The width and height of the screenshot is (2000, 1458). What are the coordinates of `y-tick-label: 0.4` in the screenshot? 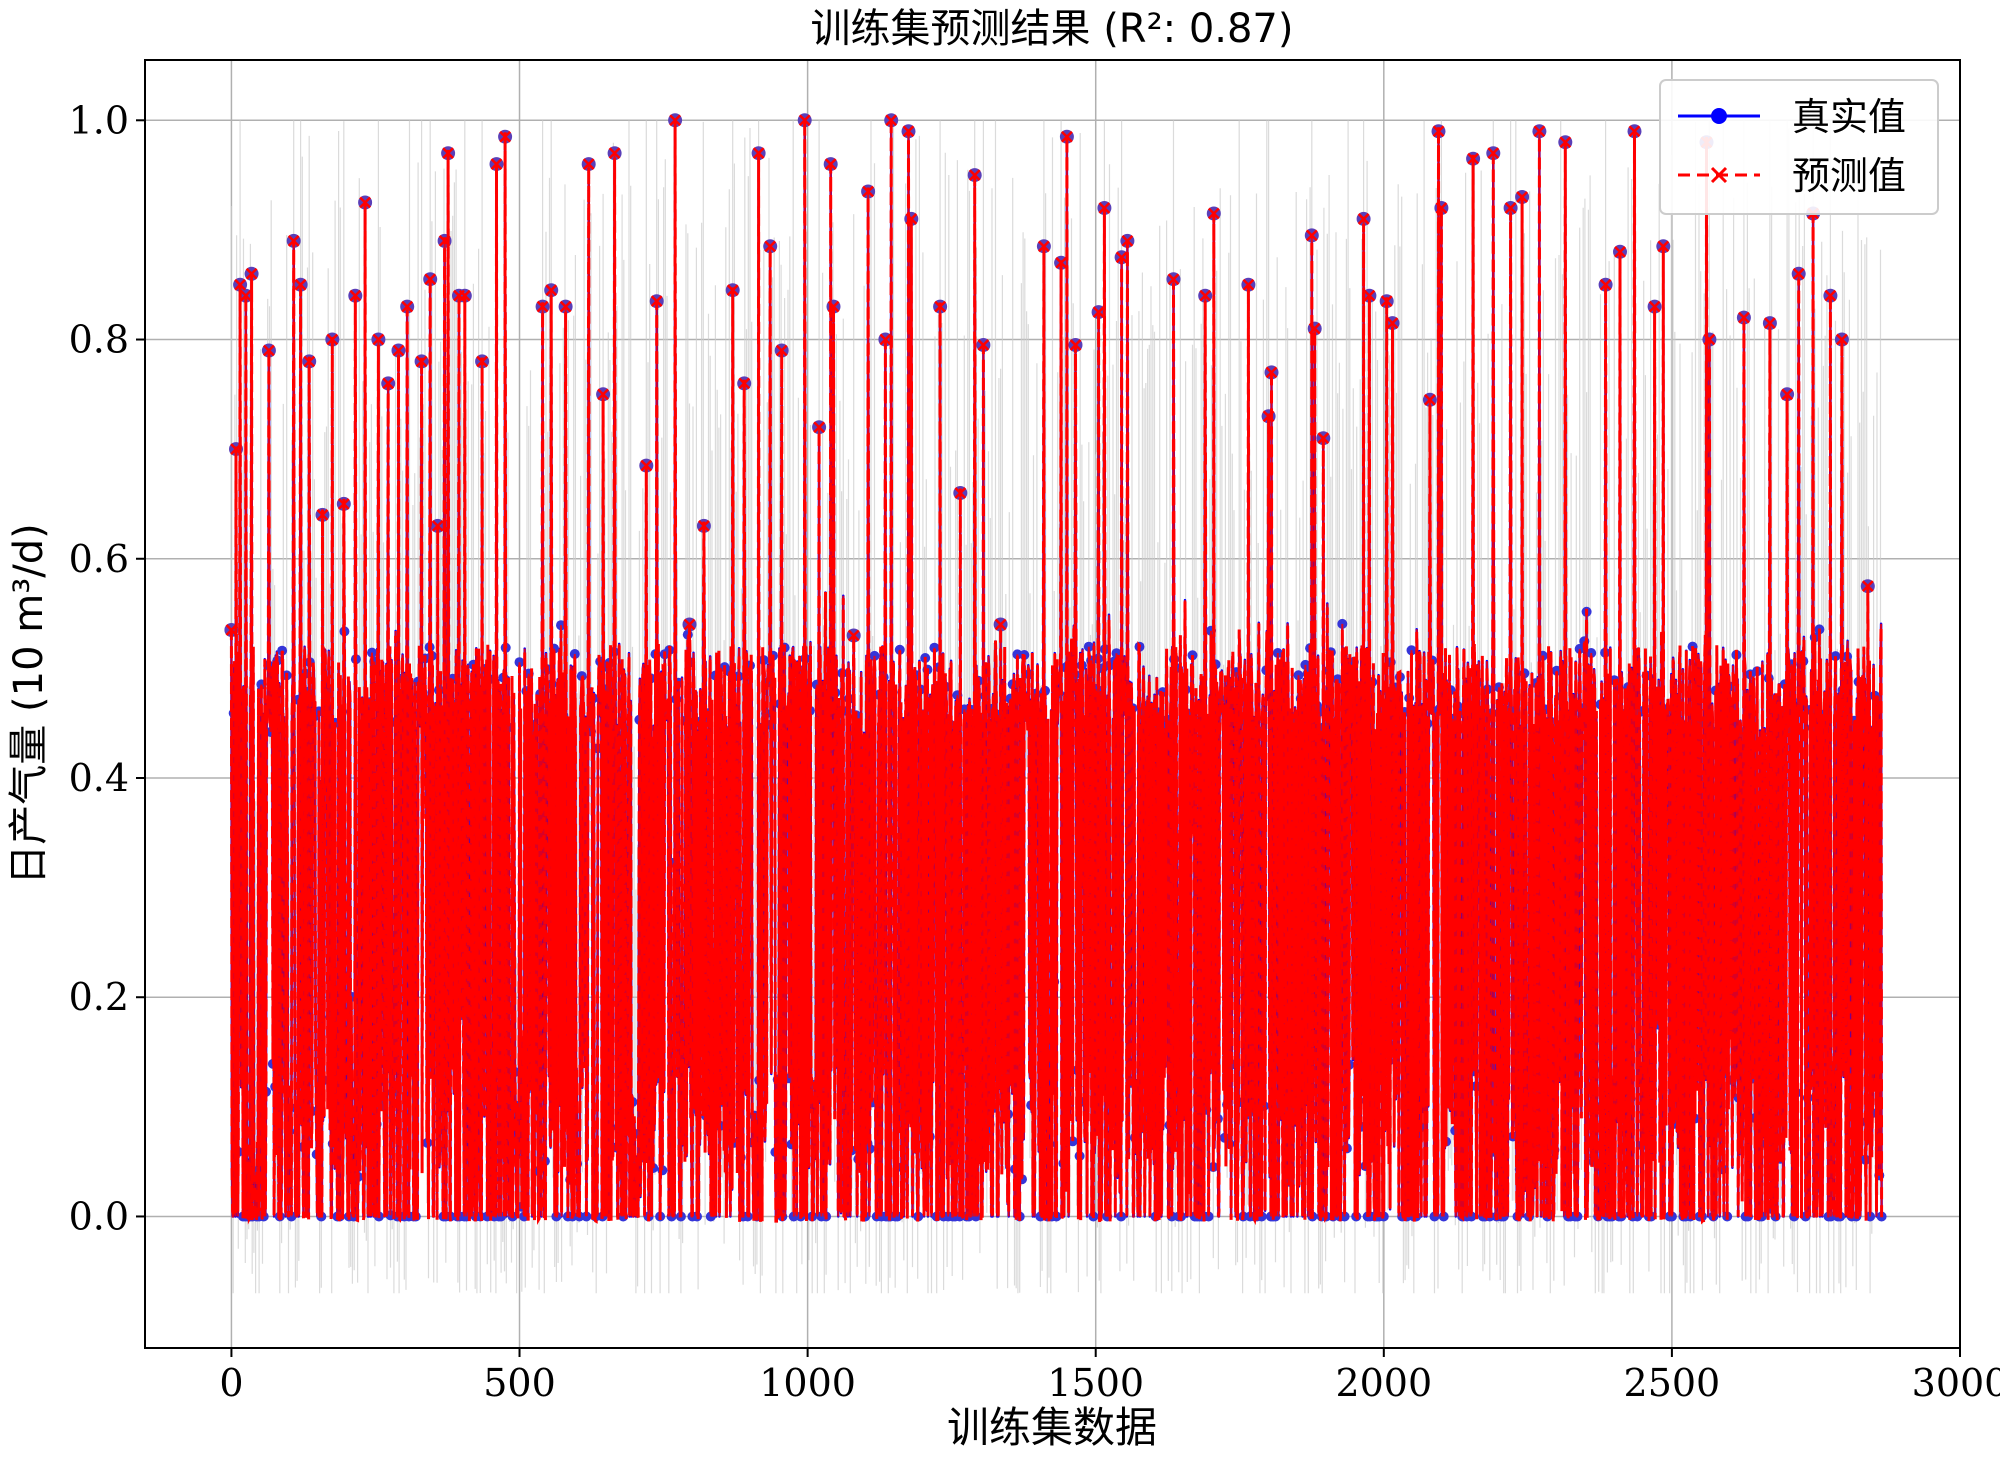 It's located at (99, 778).